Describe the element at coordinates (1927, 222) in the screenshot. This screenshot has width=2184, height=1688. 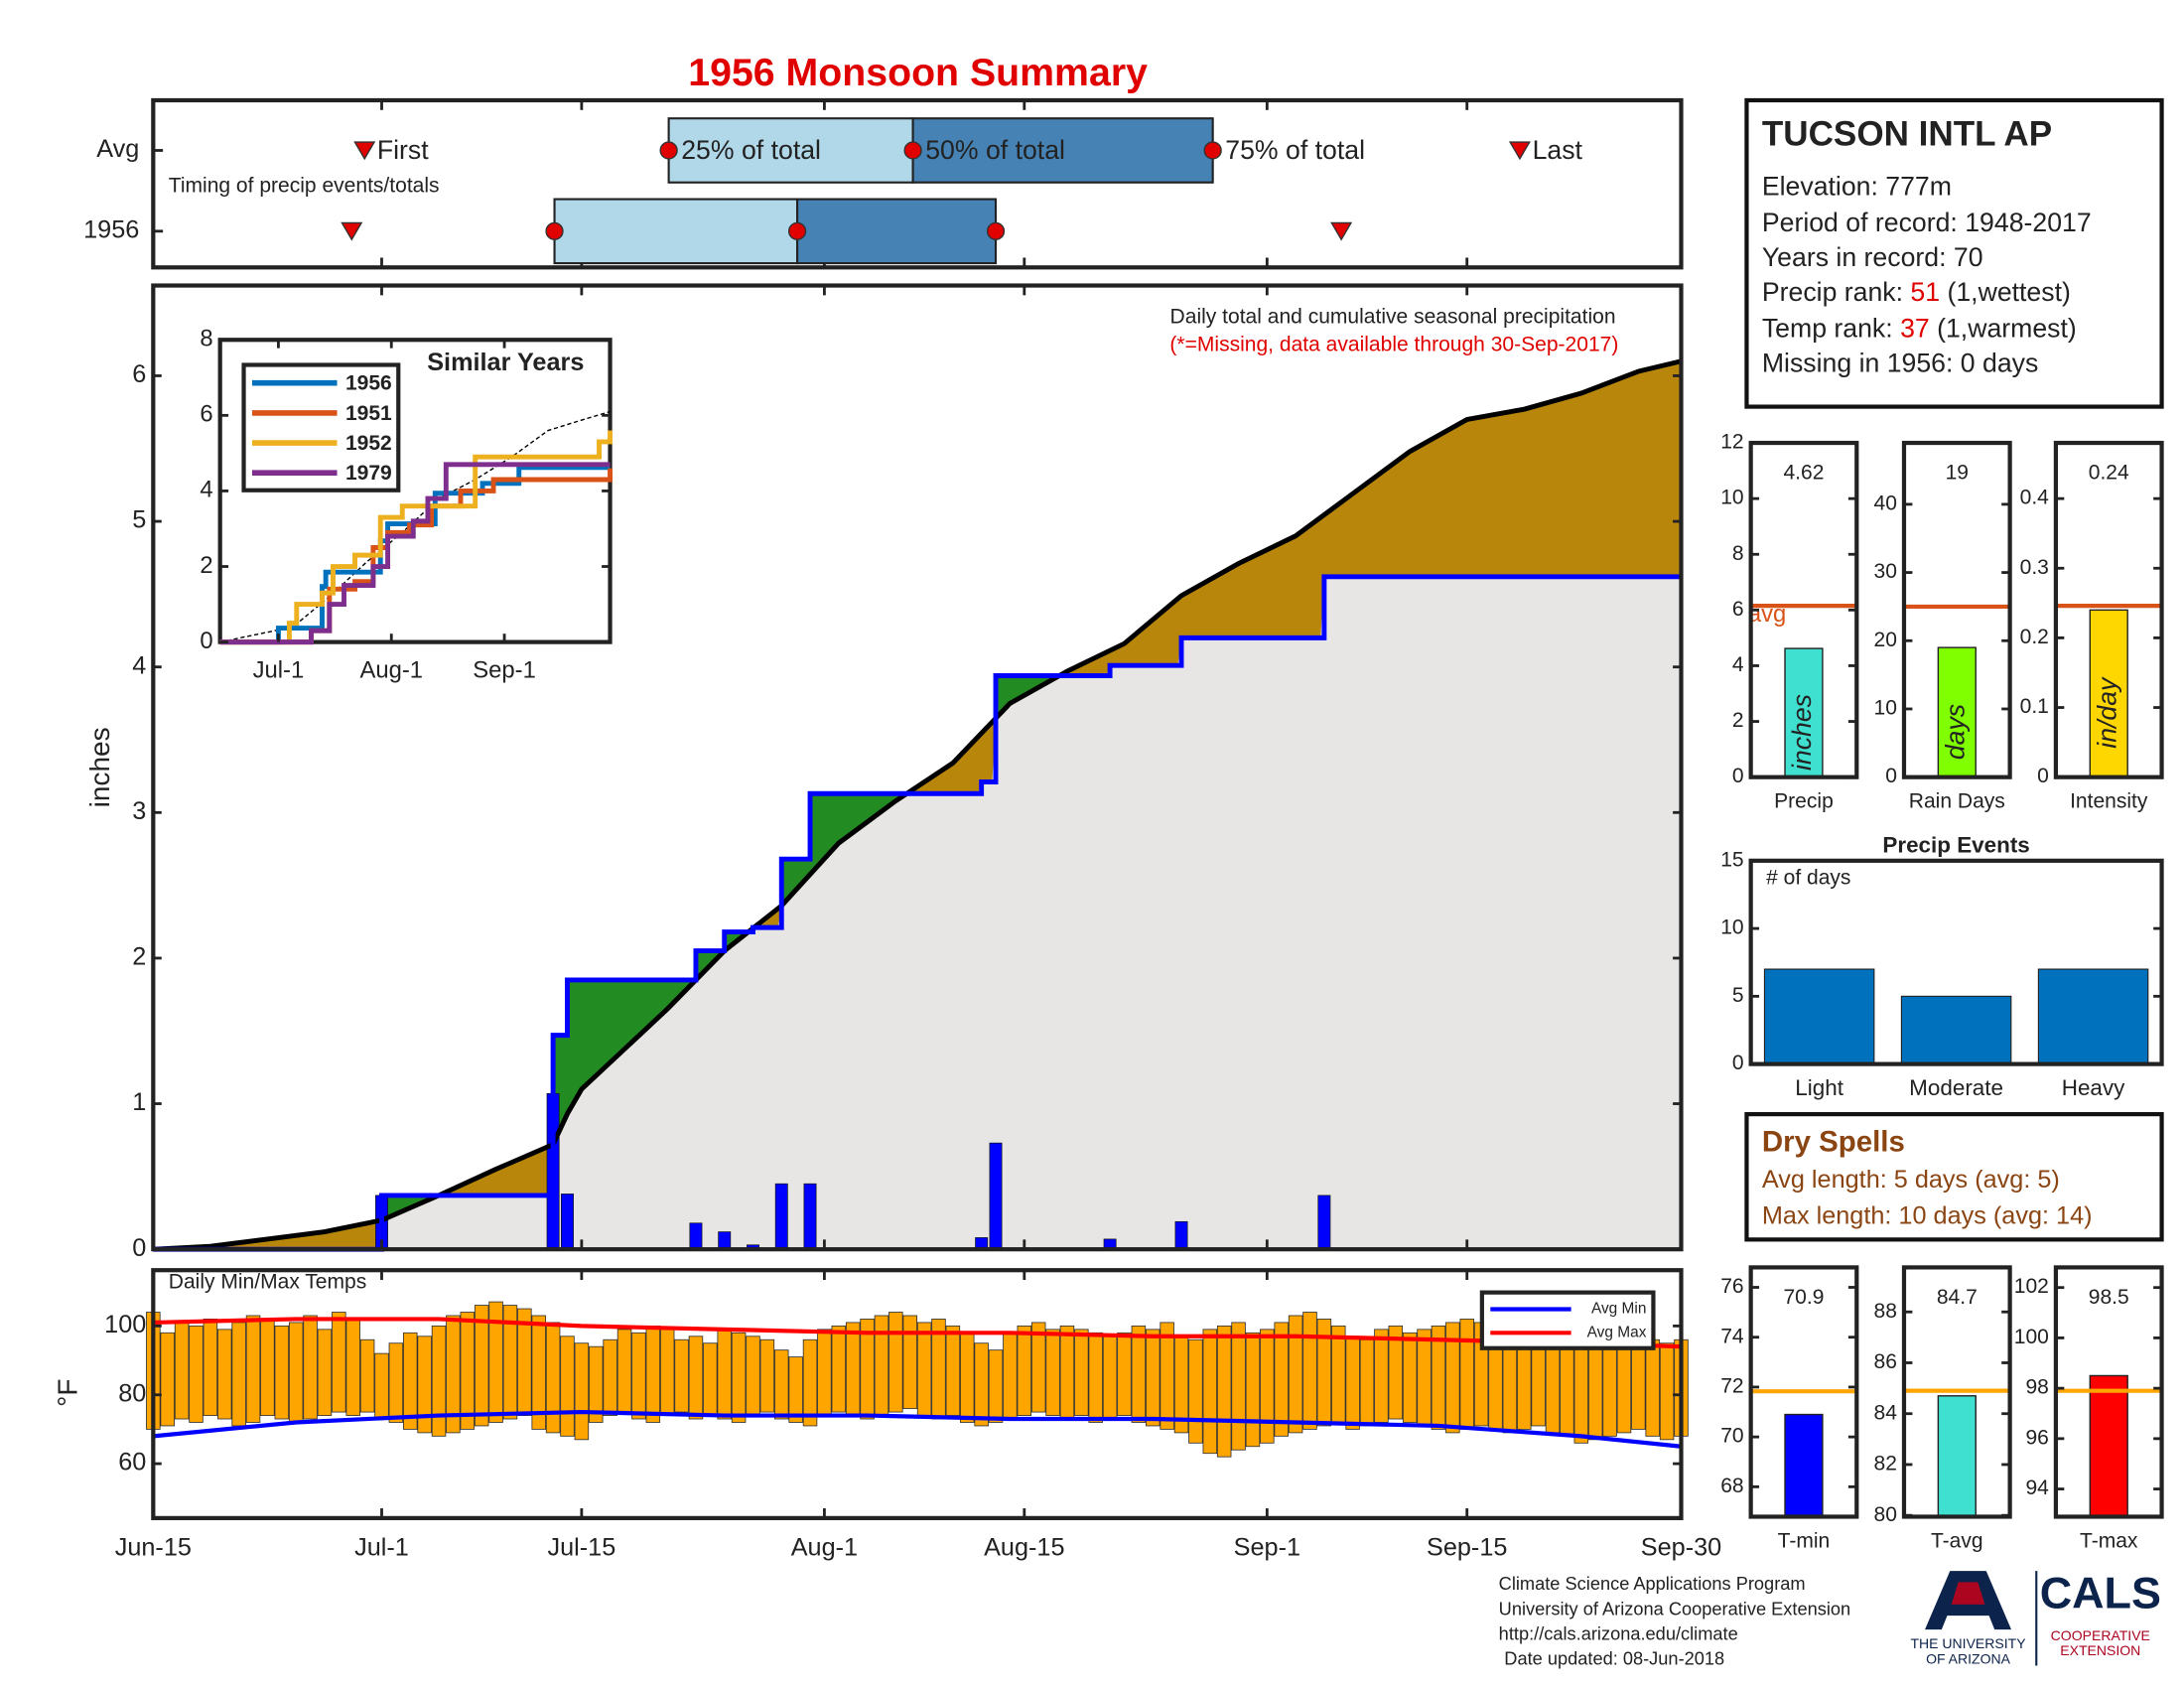
I see `station-period: Period of record: 1948-2017` at that location.